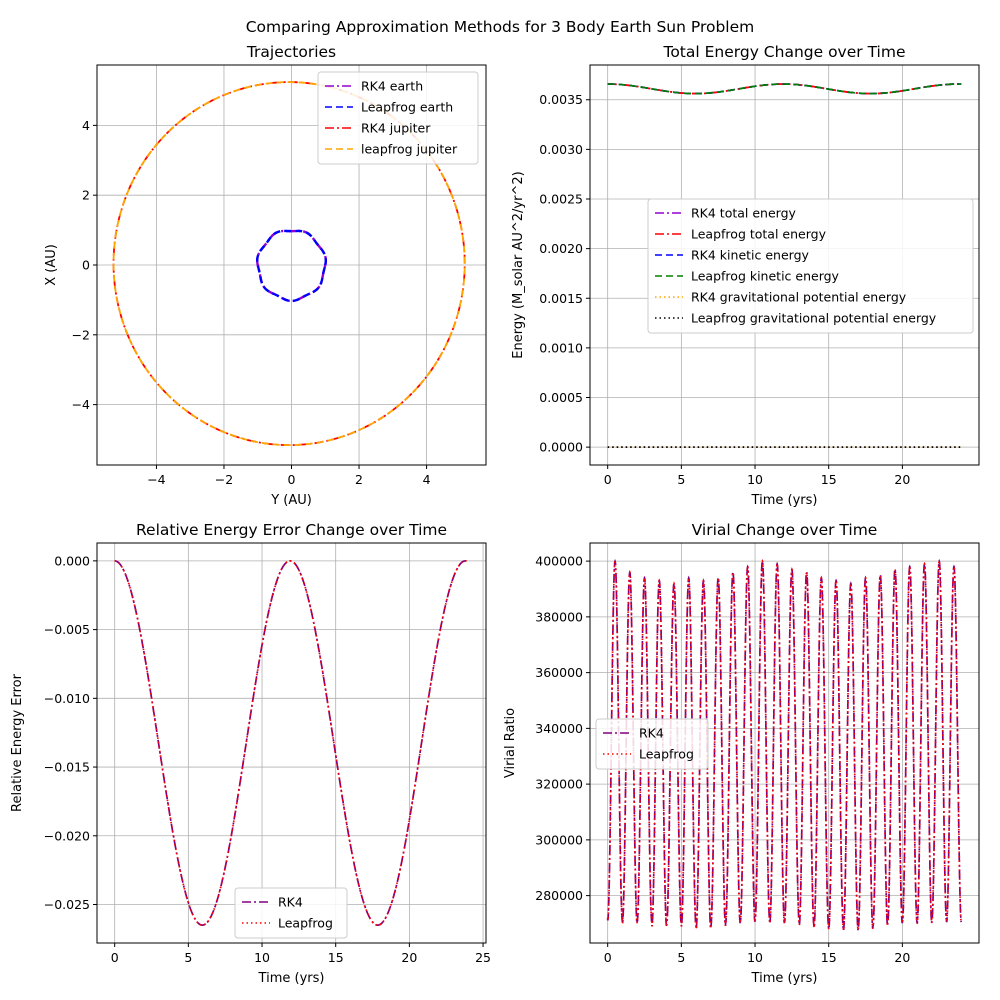  What do you see at coordinates (291, 500) in the screenshot?
I see `trajectories-xlabel: Y (AU)` at bounding box center [291, 500].